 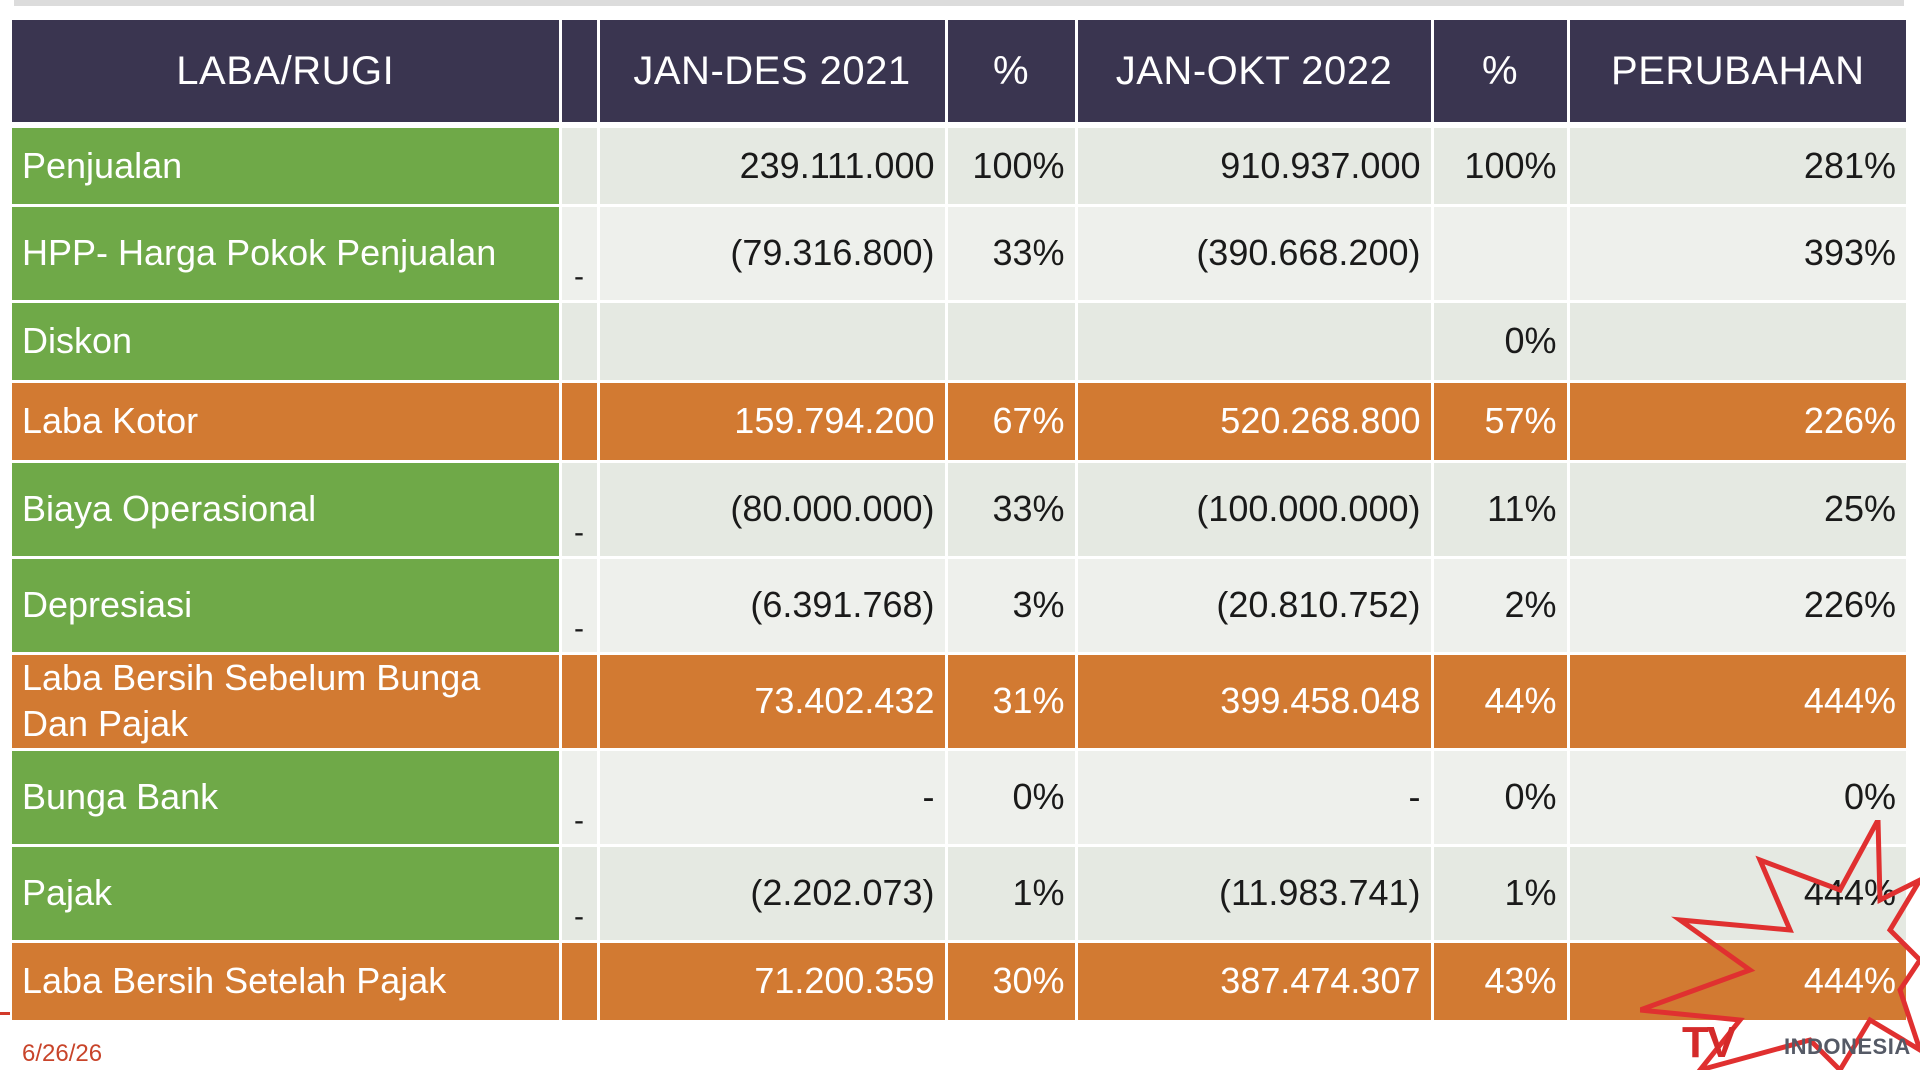 What do you see at coordinates (1737, 510) in the screenshot?
I see `change-percent: 25%` at bounding box center [1737, 510].